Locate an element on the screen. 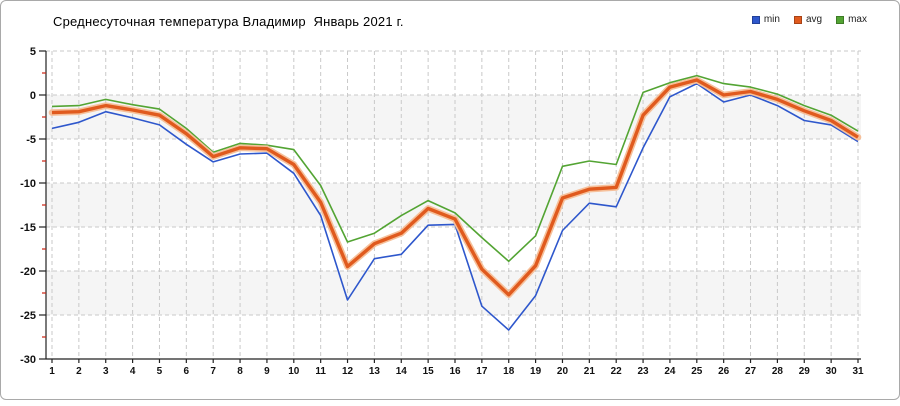  x-axis-tick-label: 9 is located at coordinates (267, 371).